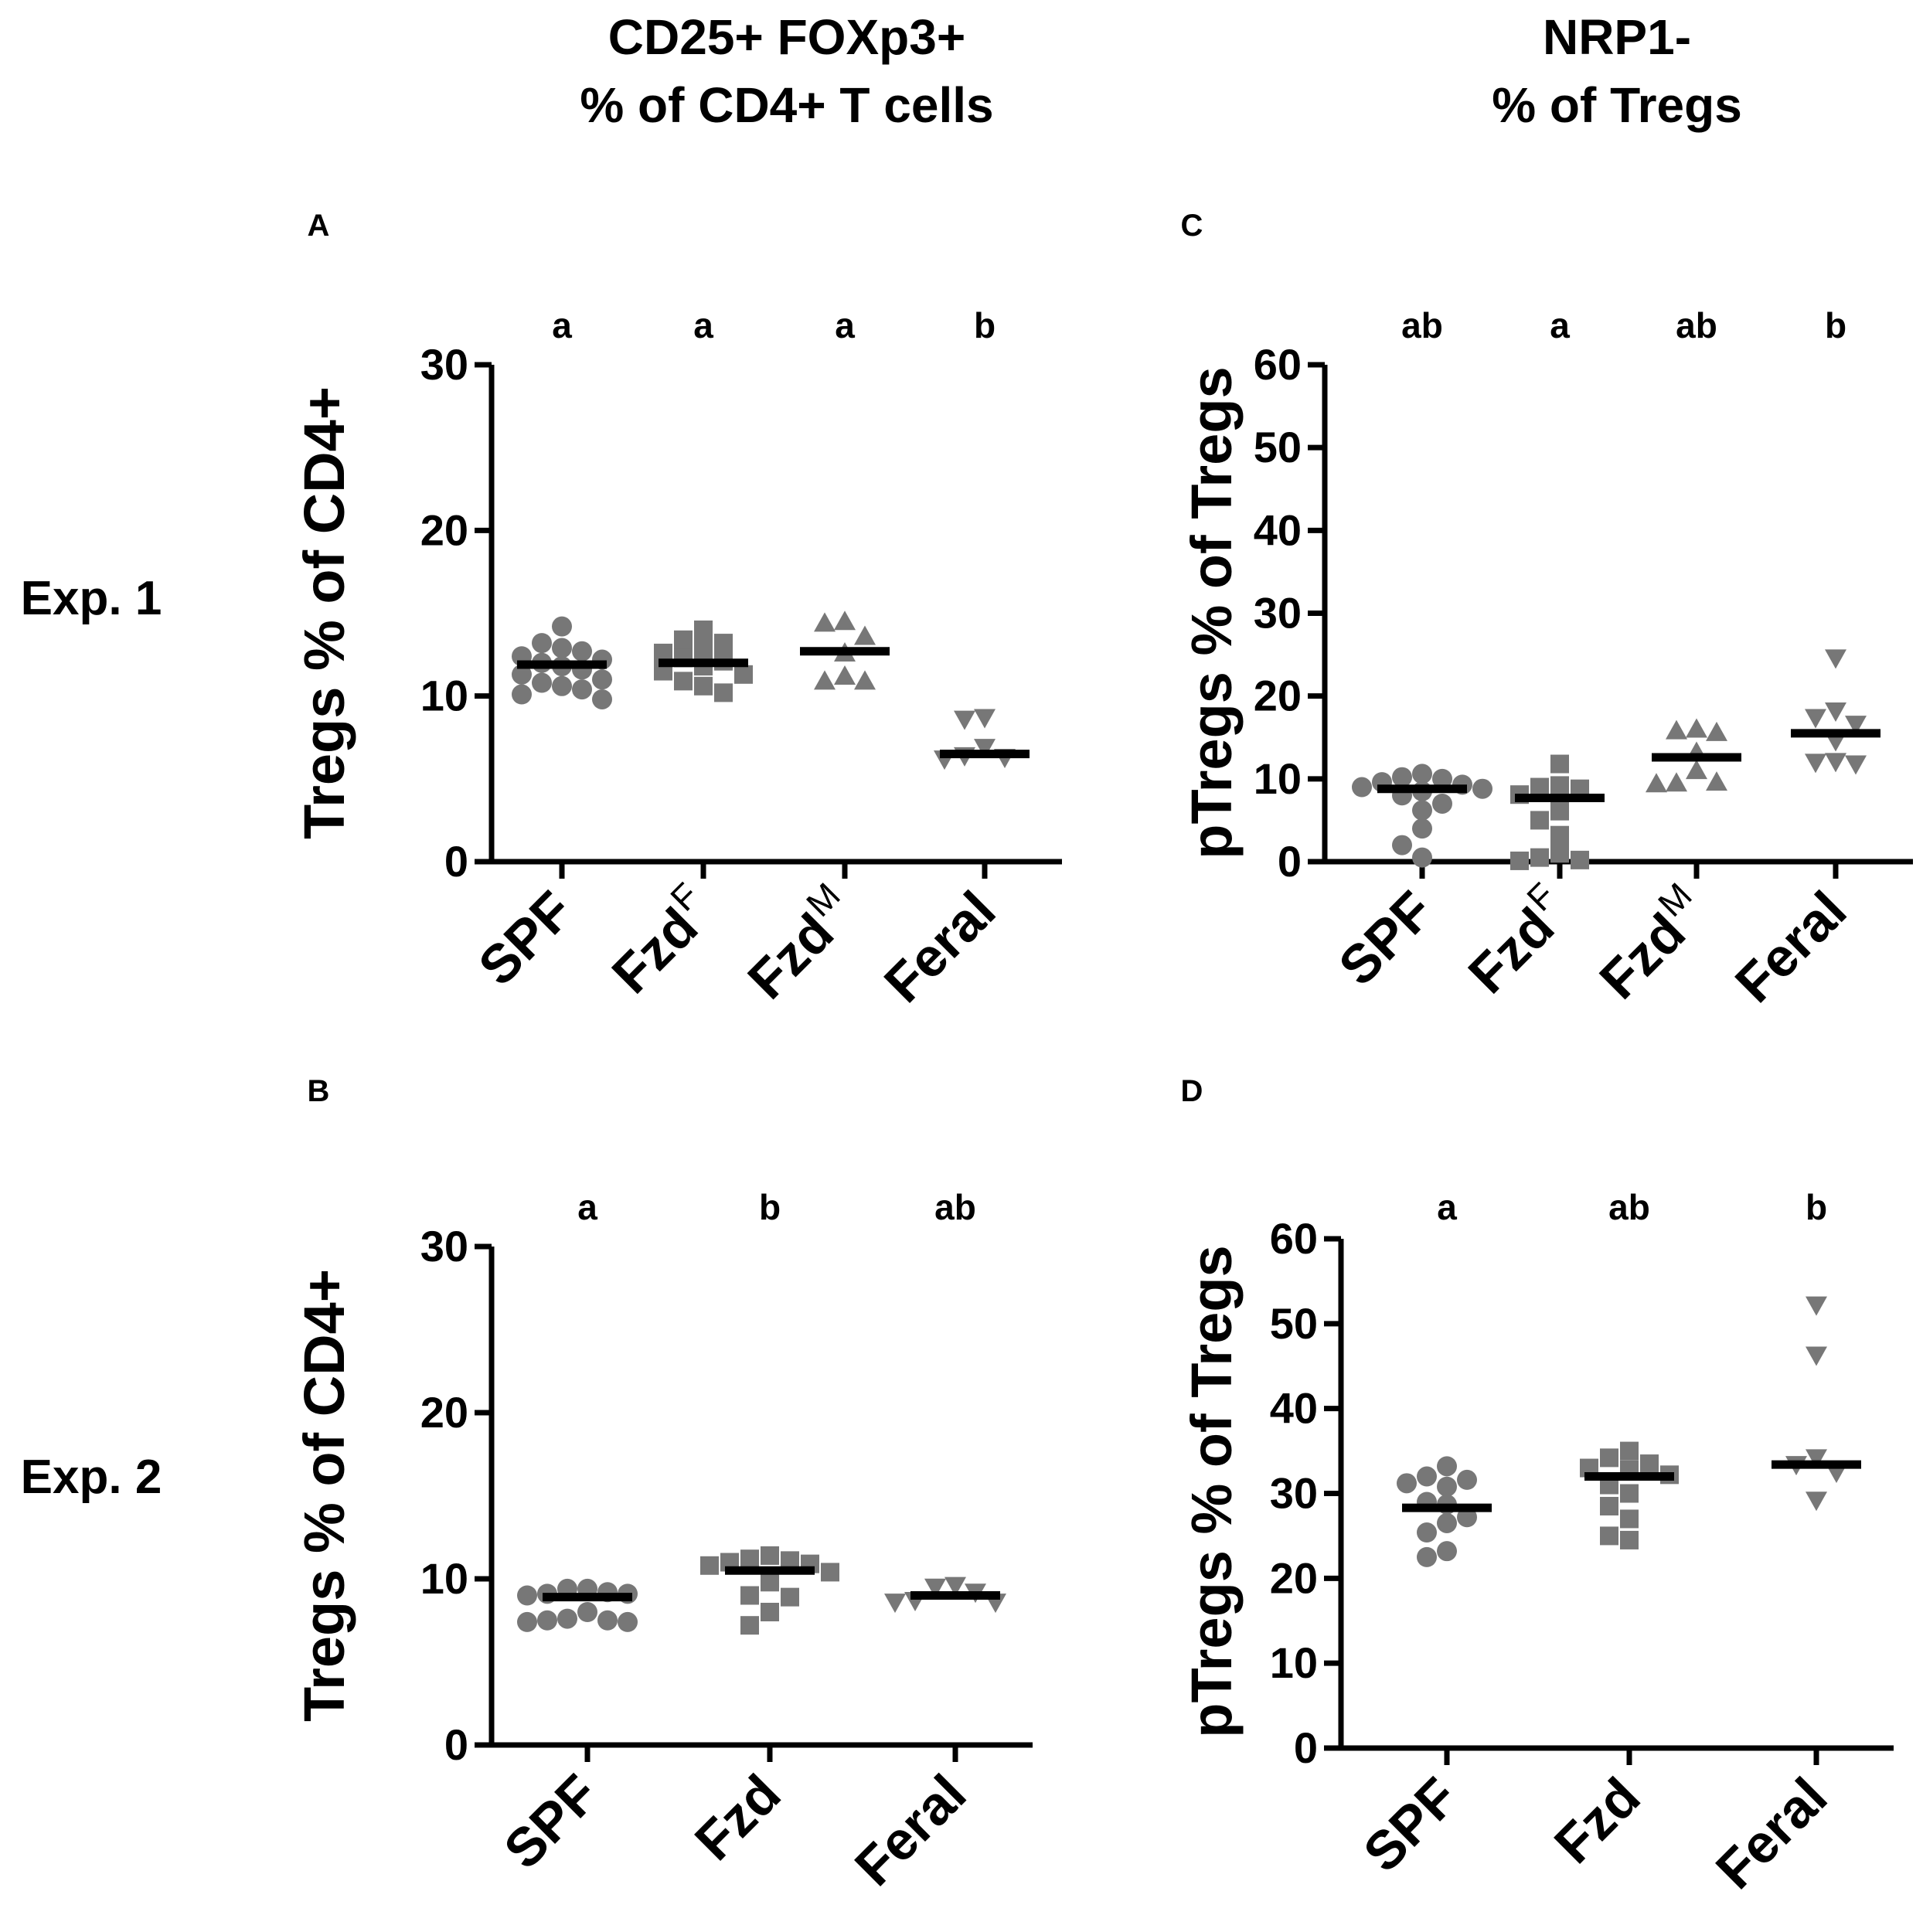 The height and width of the screenshot is (1932, 1923). Describe the element at coordinates (910, 1829) in the screenshot. I see `category-label: Feral` at that location.